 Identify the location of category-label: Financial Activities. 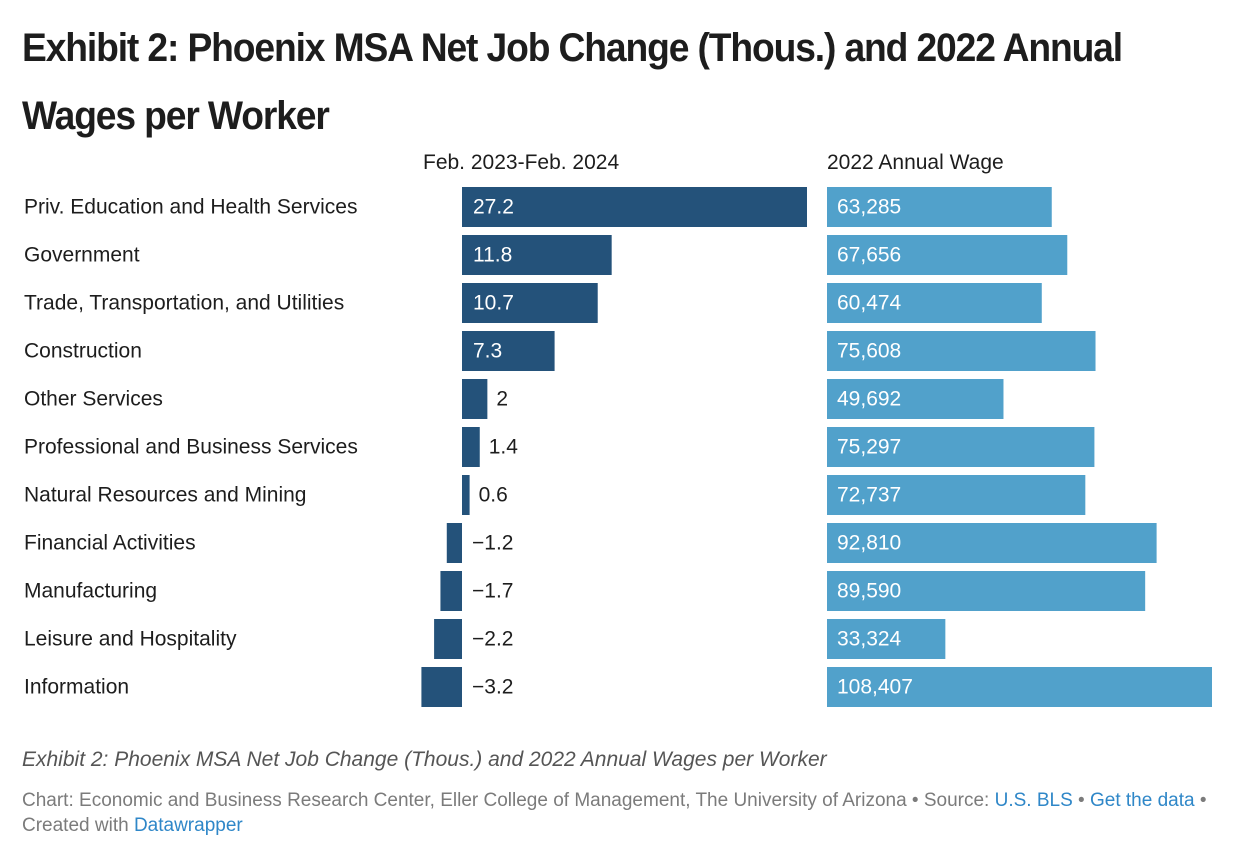
(110, 543).